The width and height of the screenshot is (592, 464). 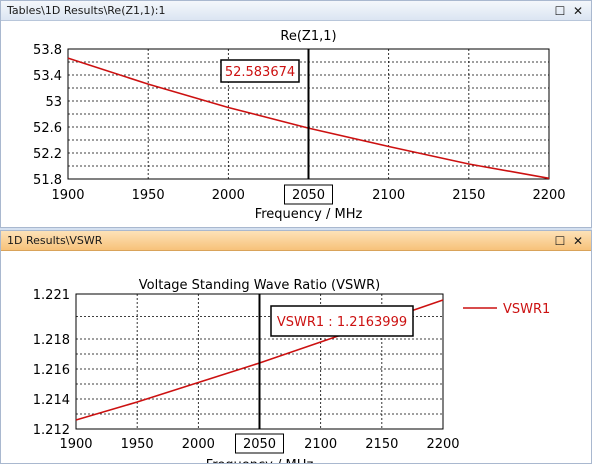 I want to click on y-tick-label: 1.216, so click(x=51, y=370).